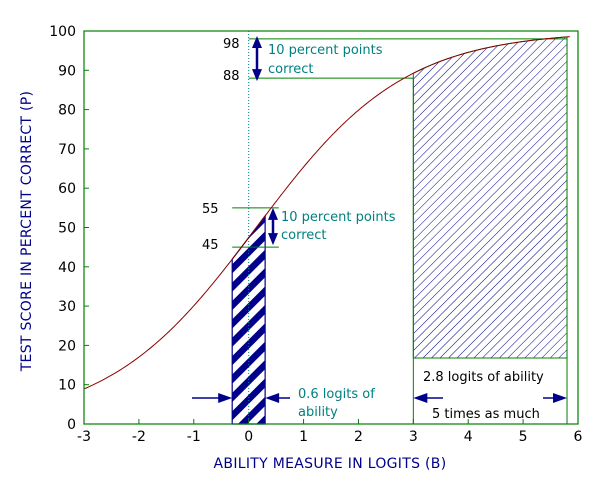 The image size is (601, 483). Describe the element at coordinates (210, 245) in the screenshot. I see `value-label-45: 45` at that location.